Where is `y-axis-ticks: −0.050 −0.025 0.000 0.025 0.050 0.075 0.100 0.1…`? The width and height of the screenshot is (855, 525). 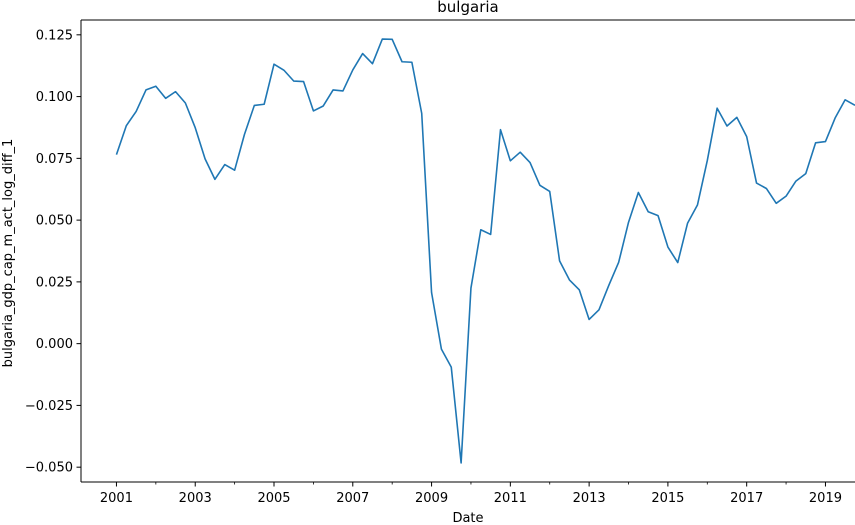 y-axis-ticks: −0.050 −0.025 0.000 0.025 0.050 0.075 0.100 0.1… is located at coordinates (53, 252).